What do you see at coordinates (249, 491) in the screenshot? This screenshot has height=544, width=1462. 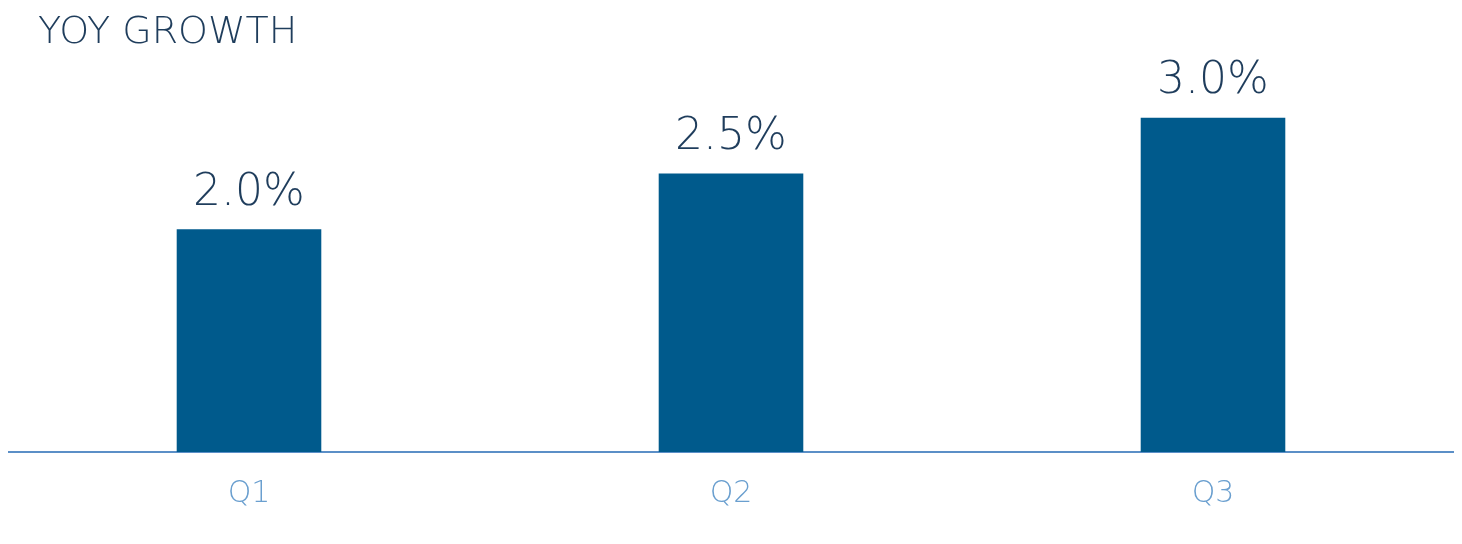 I see `x-tick-label: Q1` at bounding box center [249, 491].